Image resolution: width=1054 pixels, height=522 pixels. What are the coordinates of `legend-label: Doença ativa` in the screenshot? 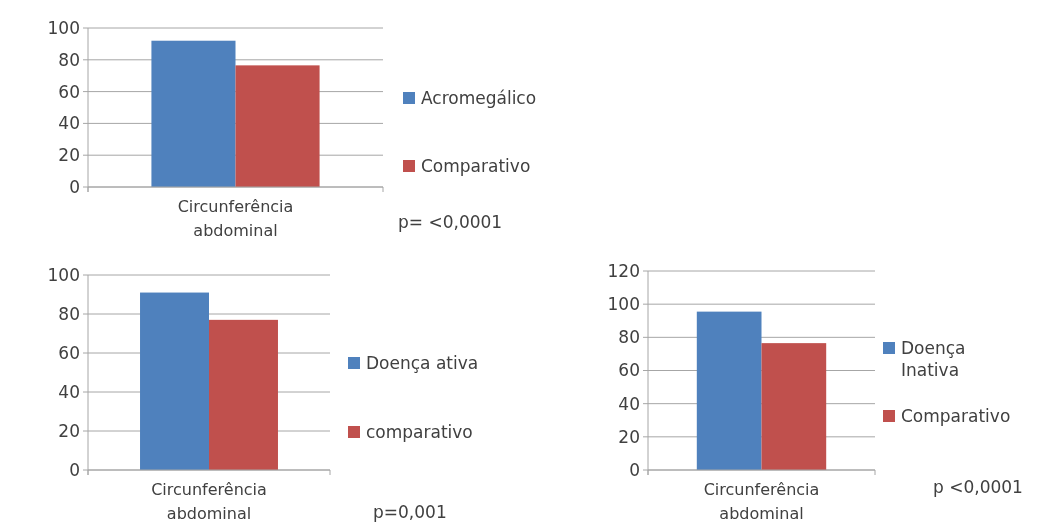 It's located at (422, 362).